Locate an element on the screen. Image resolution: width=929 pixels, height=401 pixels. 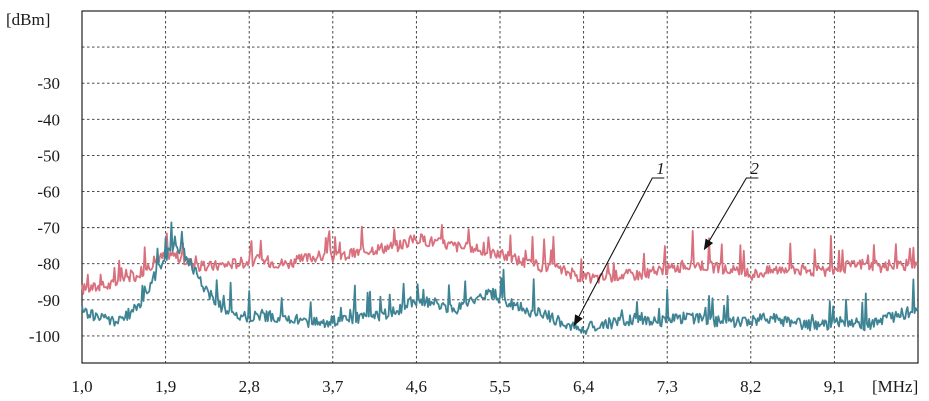
y-tick-label: -100 is located at coordinates (44, 336).